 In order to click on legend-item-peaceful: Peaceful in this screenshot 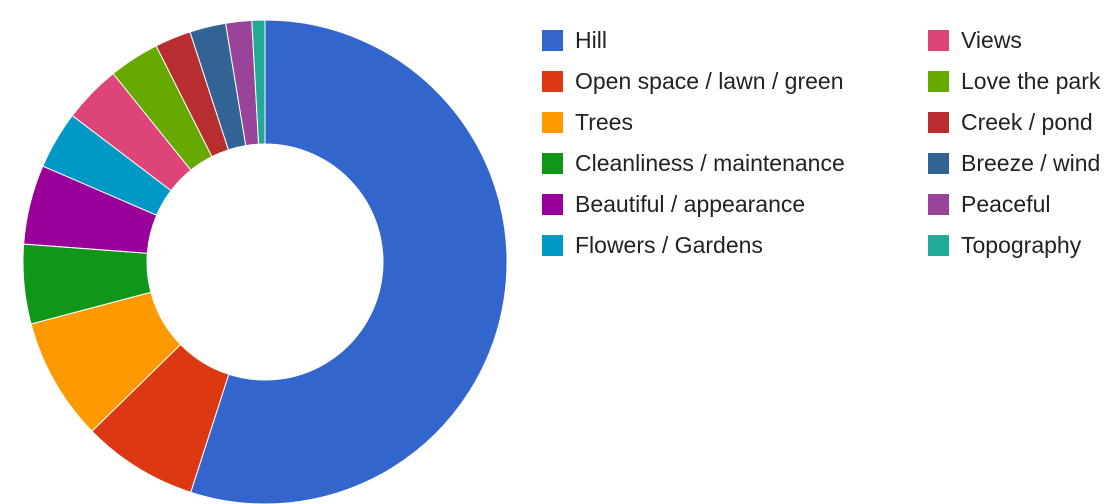, I will do `click(1014, 204)`.